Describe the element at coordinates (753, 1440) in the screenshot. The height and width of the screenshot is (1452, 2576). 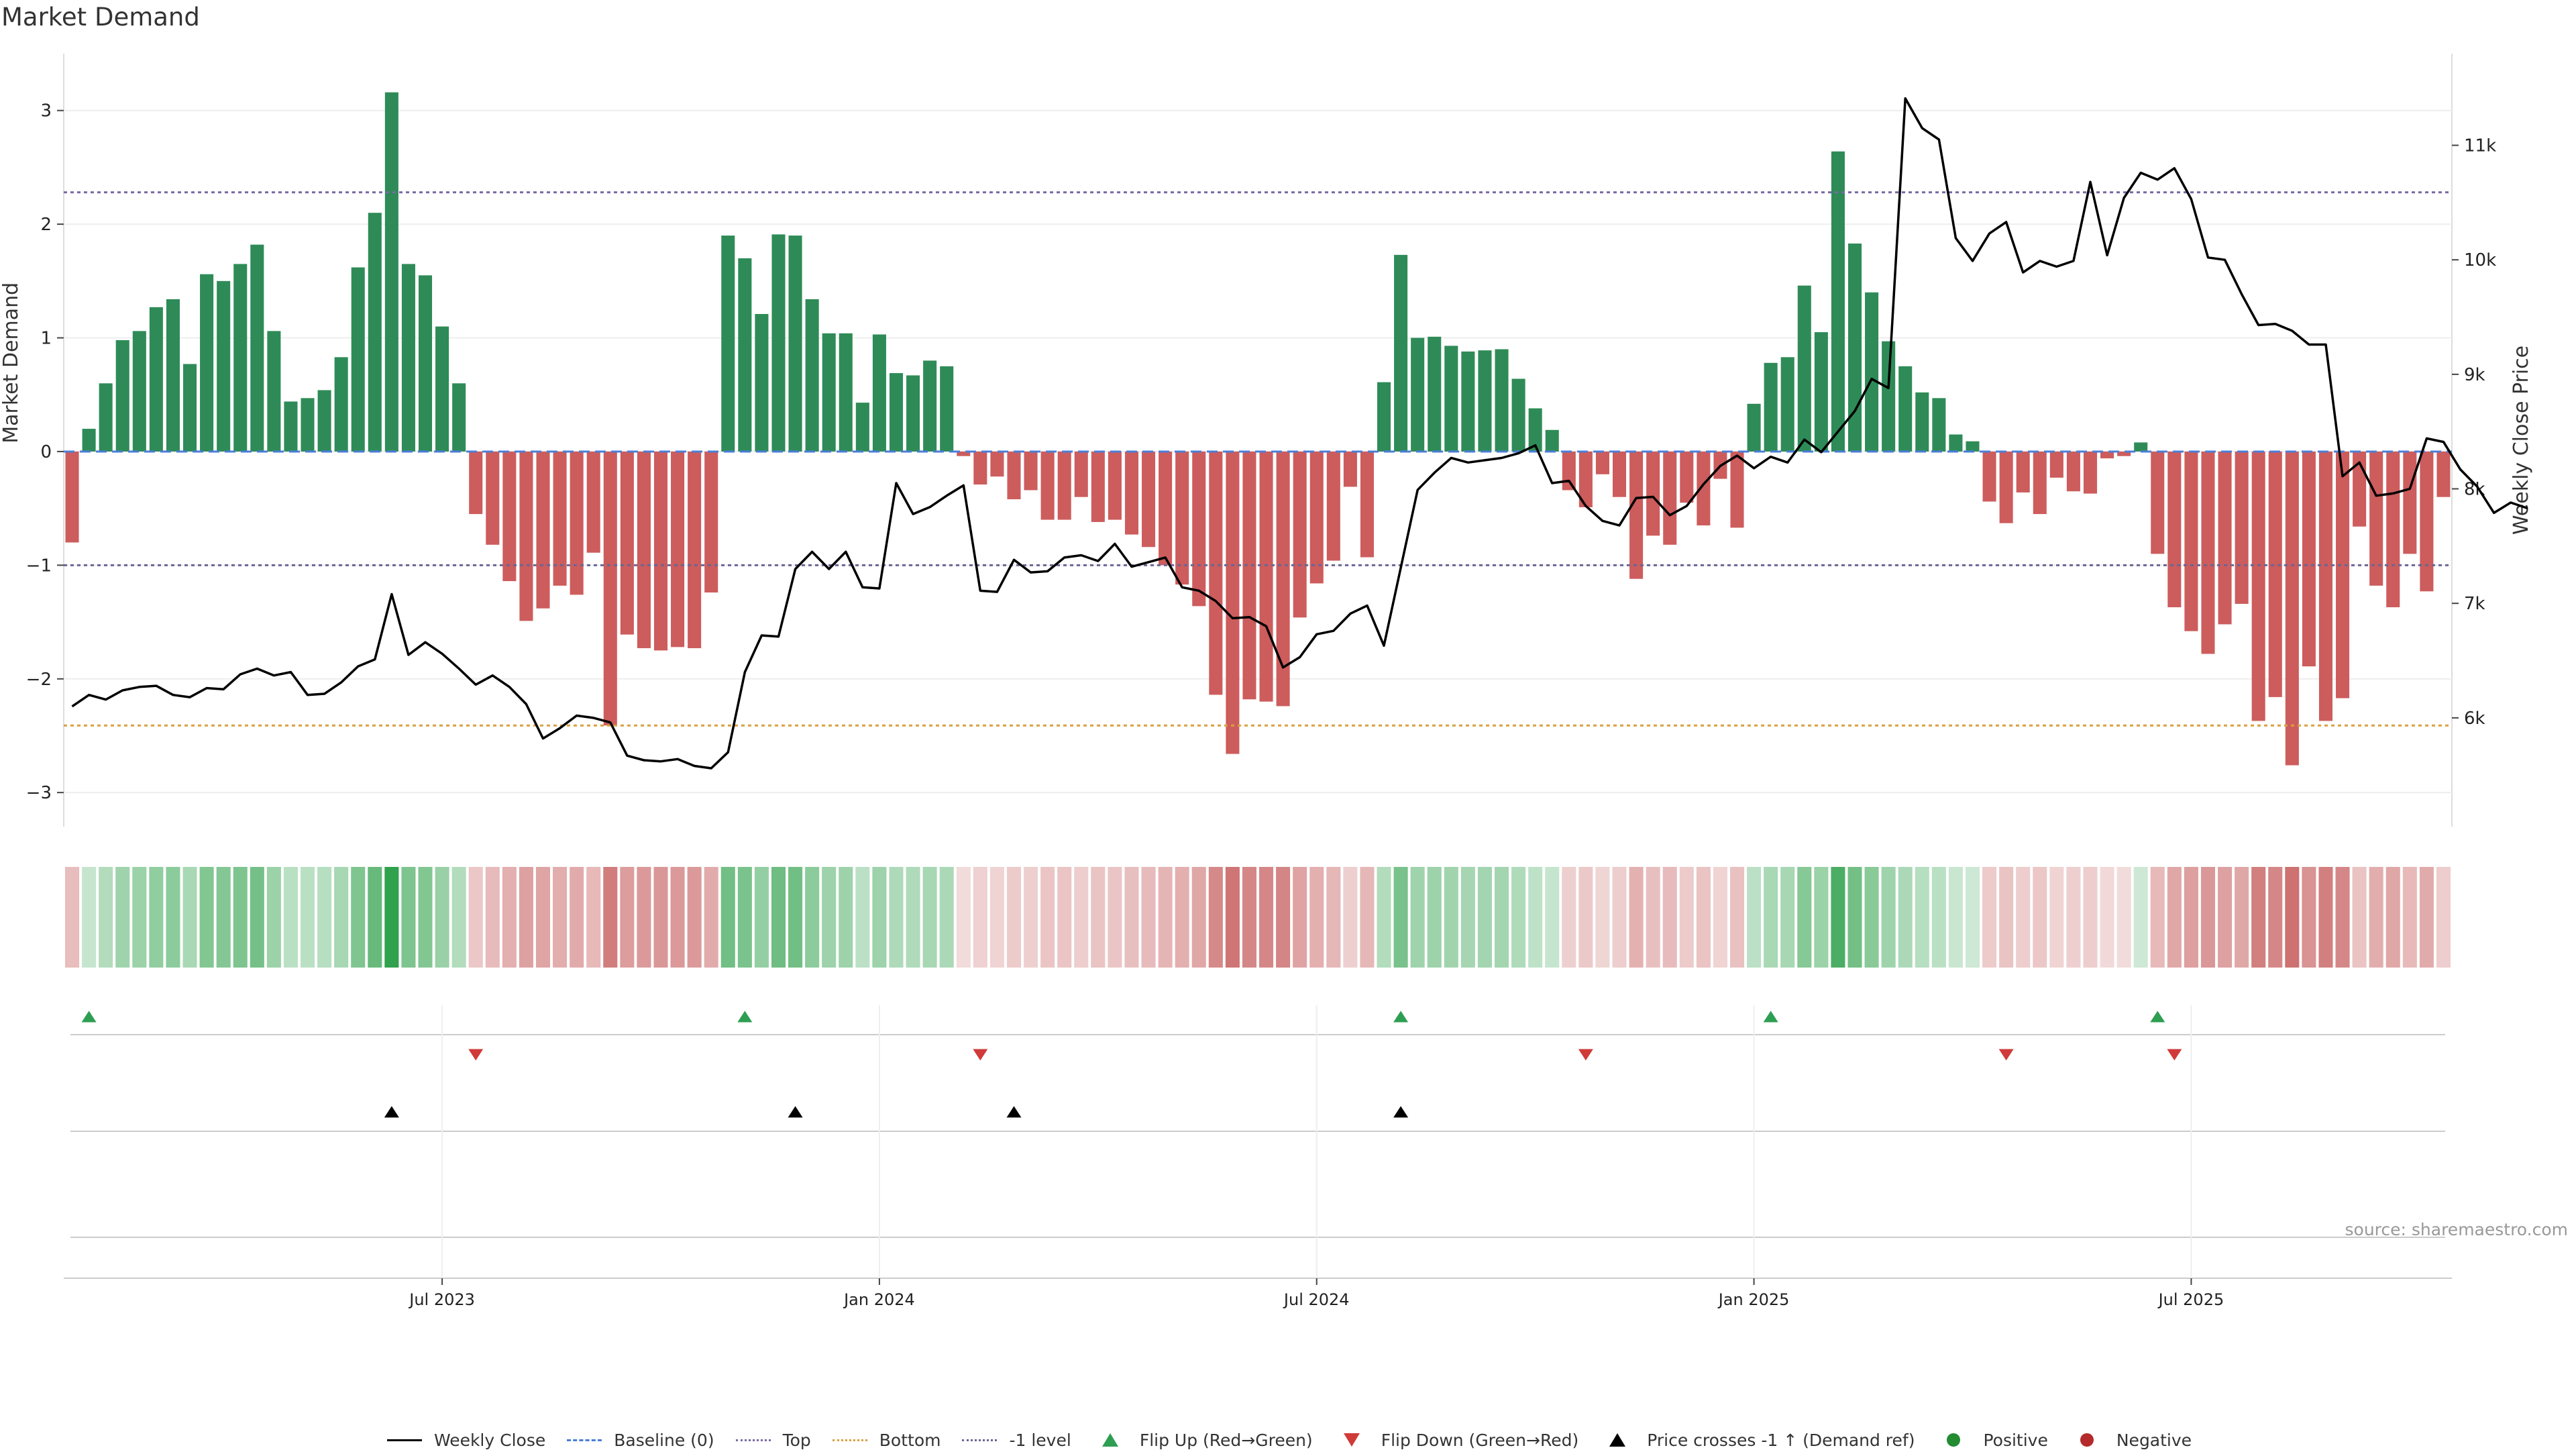
I see `legend-top-swatch` at that location.